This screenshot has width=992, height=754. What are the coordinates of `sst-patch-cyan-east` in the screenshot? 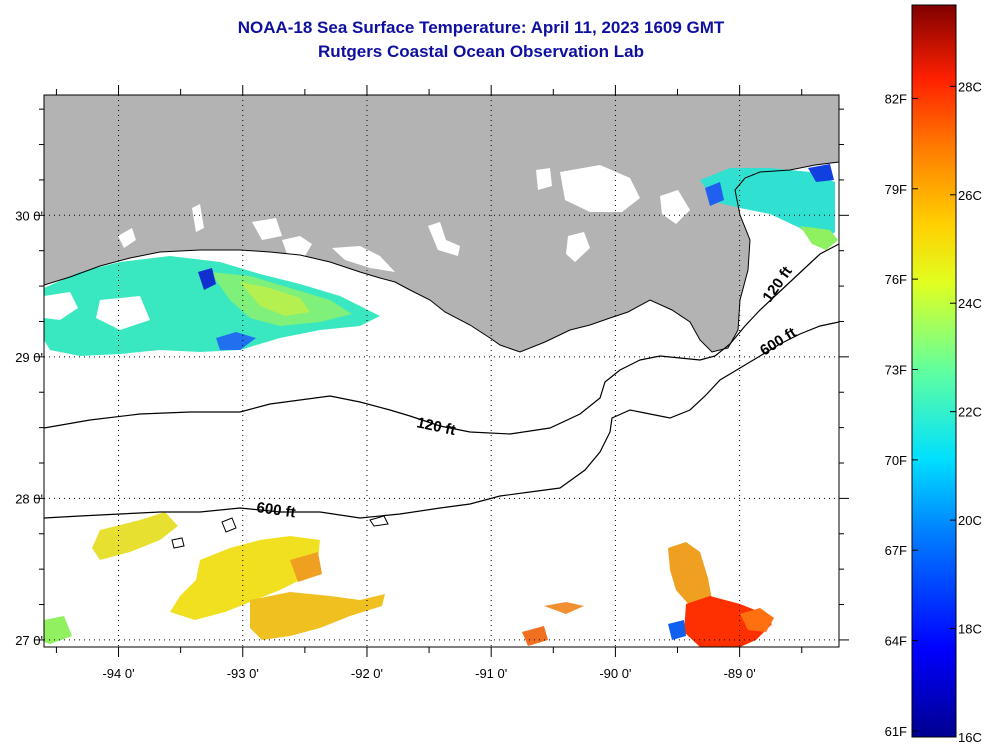 It's located at (767, 206).